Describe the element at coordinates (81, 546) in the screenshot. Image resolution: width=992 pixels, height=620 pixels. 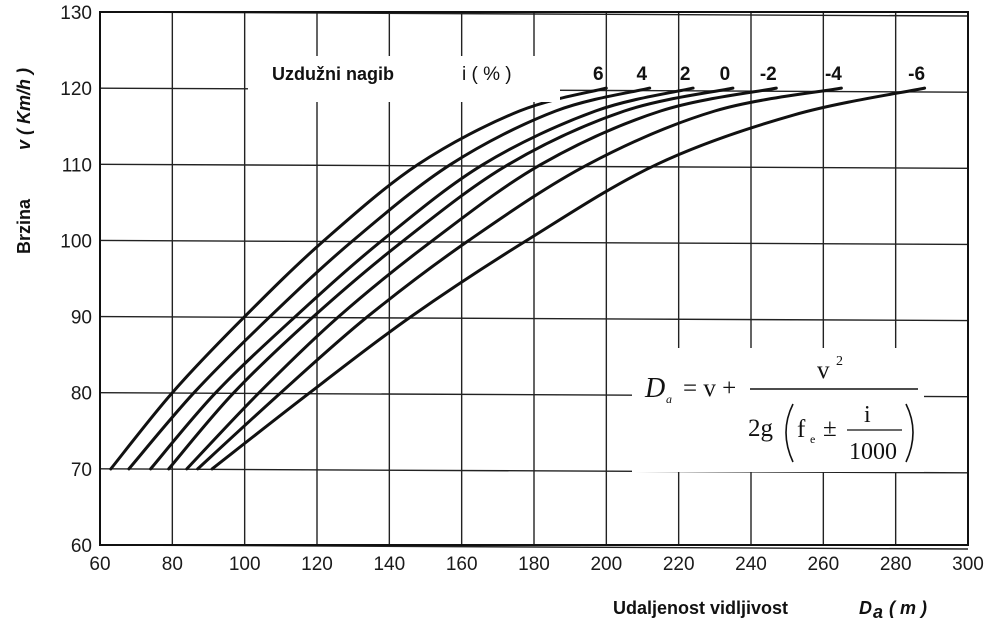
I see `y-tick-label: 60` at that location.